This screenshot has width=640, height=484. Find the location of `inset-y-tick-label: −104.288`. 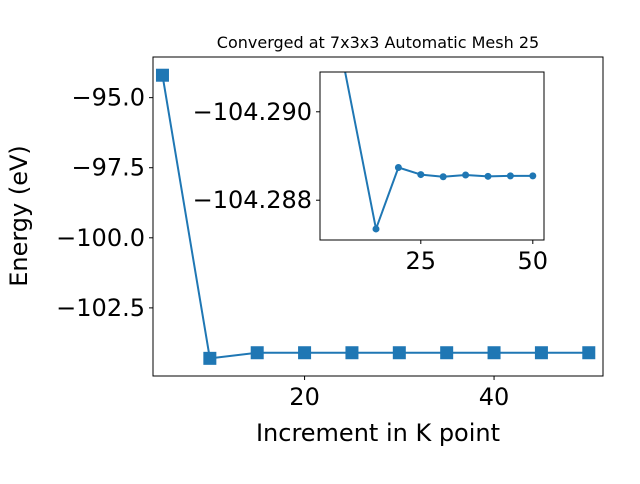

inset-y-tick-label: −104.288 is located at coordinates (252, 200).